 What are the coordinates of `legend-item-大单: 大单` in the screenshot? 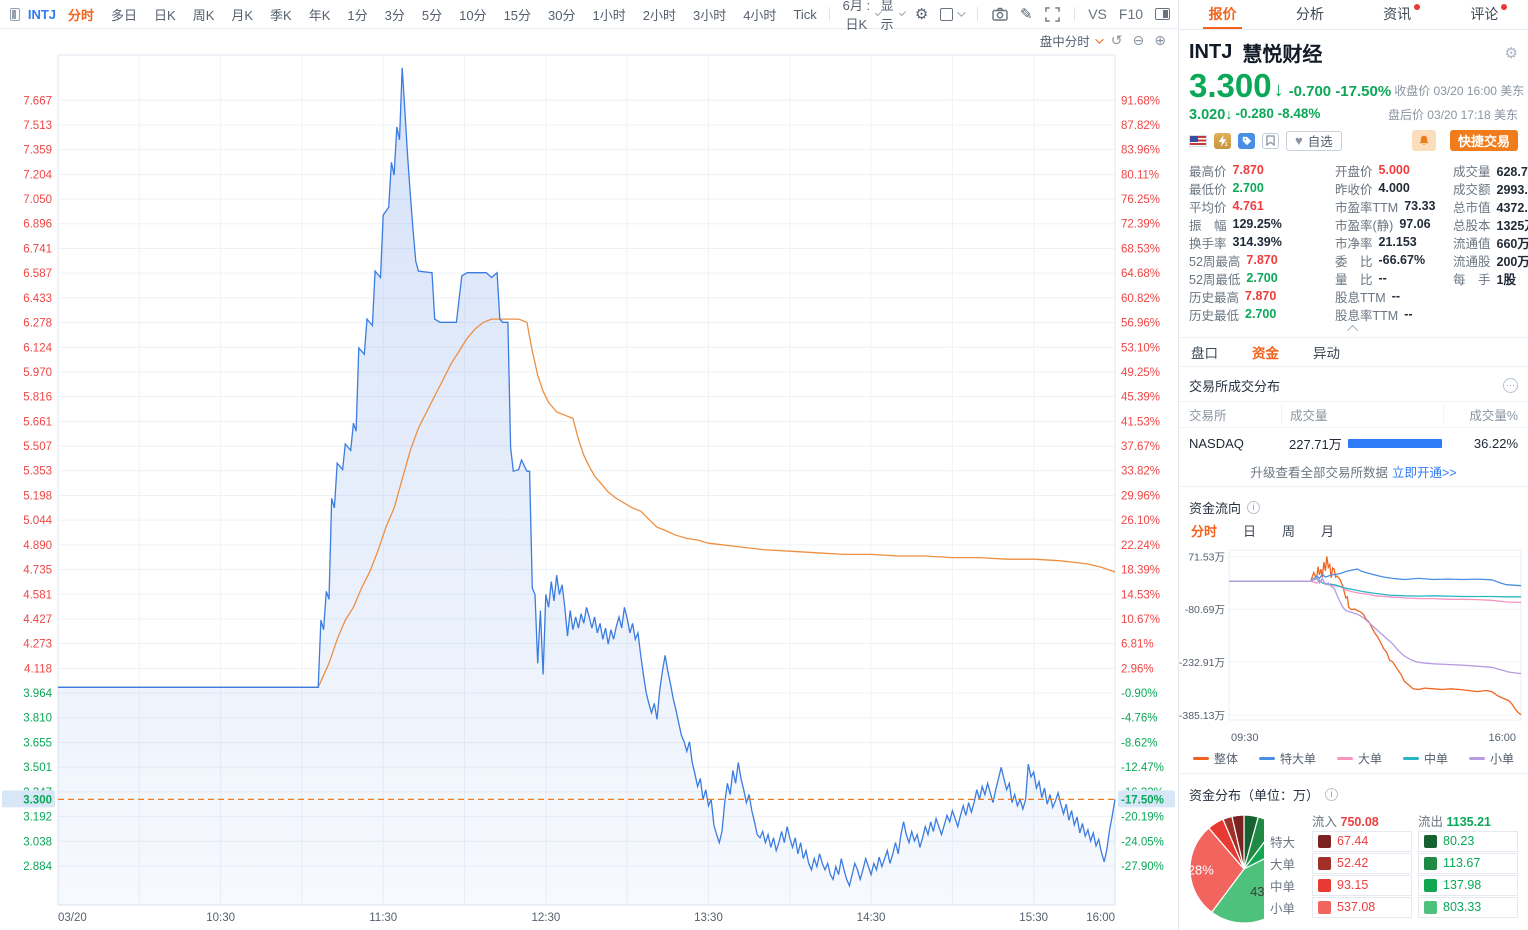 It's located at (1359, 758).